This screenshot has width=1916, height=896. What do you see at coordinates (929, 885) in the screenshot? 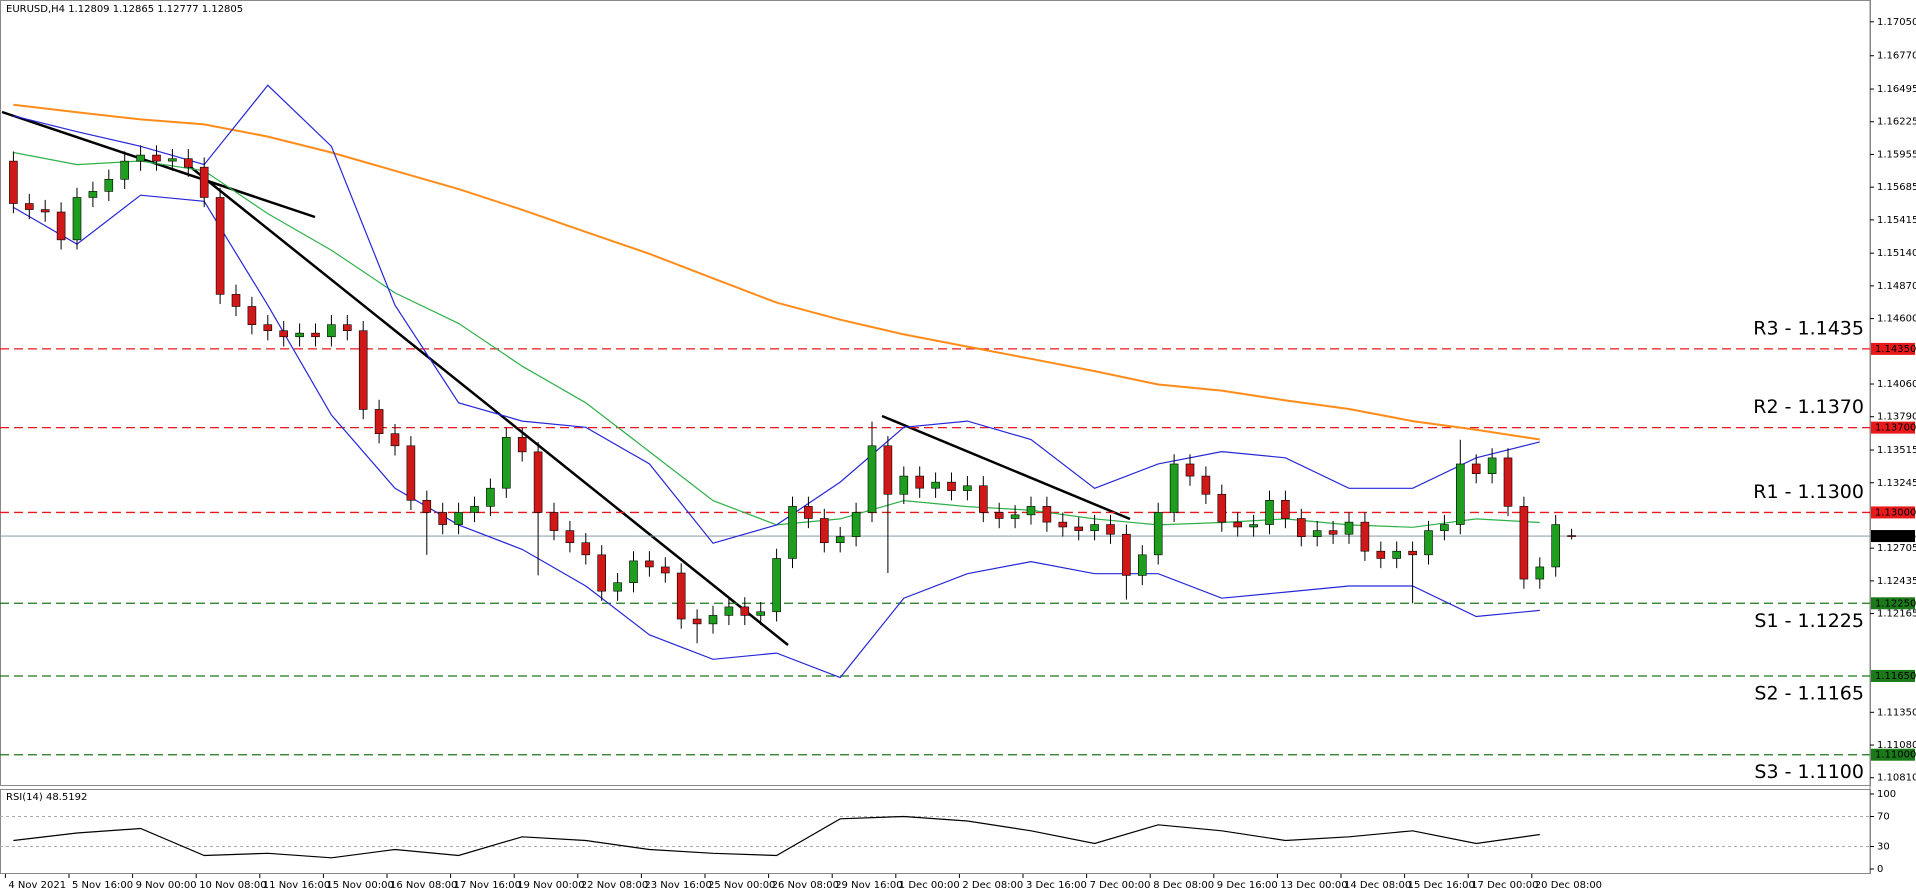
I see `x-tick-label: 1 Dec 00:00` at bounding box center [929, 885].